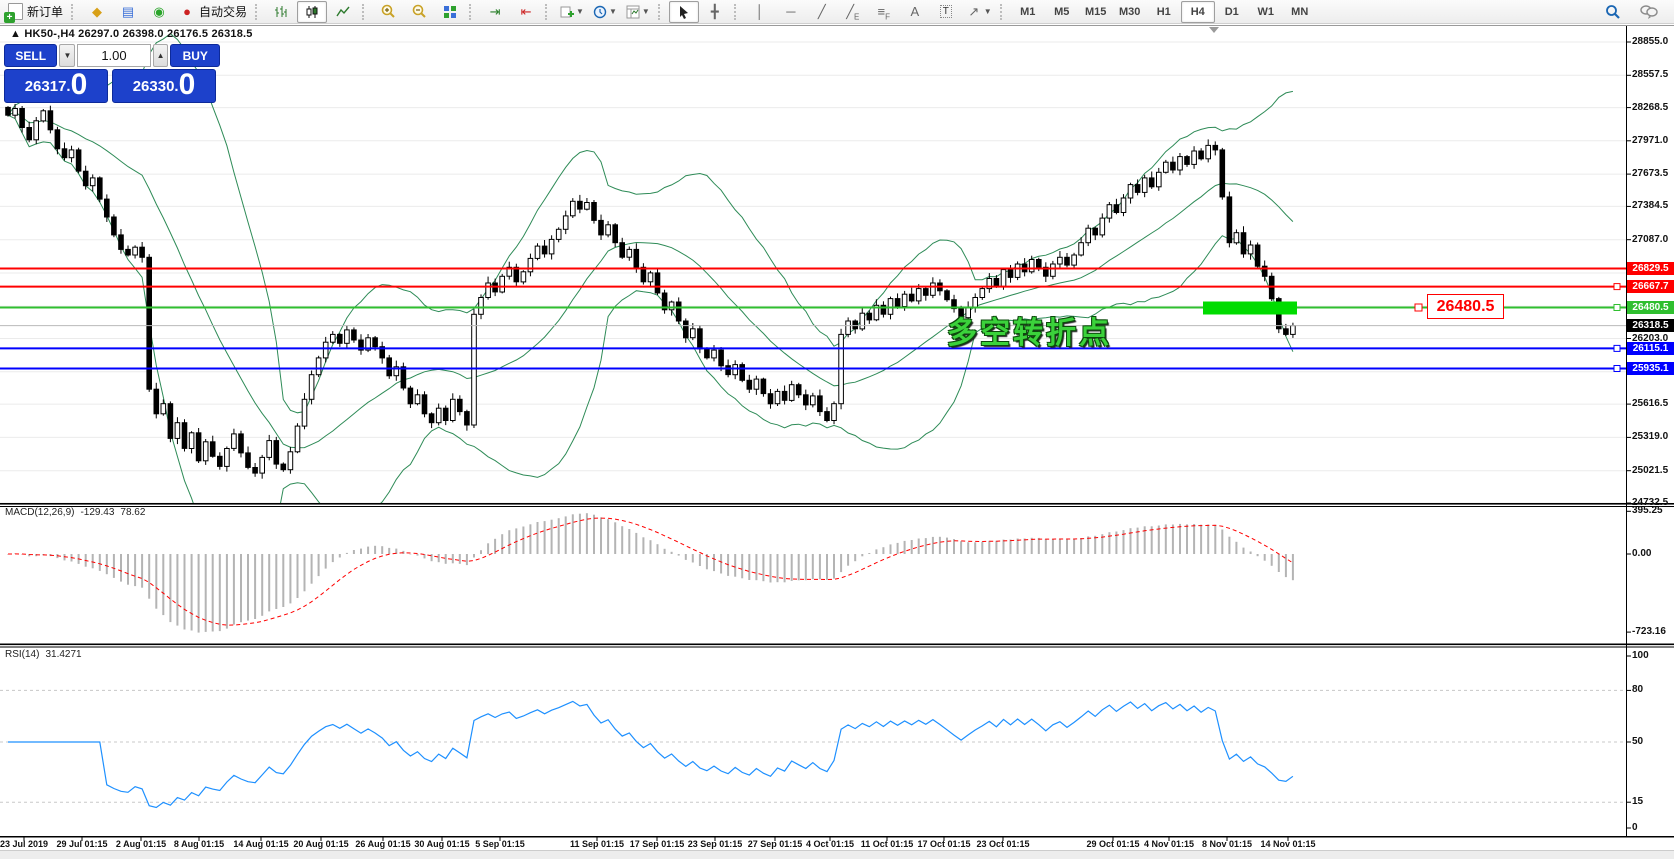 Image resolution: width=1674 pixels, height=859 pixels. What do you see at coordinates (1465, 306) in the screenshot?
I see `price-callout-box: 26480.5` at bounding box center [1465, 306].